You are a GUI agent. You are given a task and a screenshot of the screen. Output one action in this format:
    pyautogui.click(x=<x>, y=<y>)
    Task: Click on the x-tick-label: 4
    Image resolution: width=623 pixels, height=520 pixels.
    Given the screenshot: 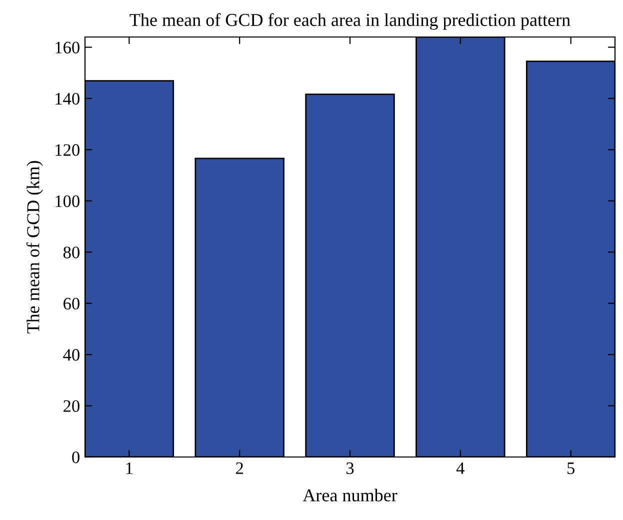 What is the action you would take?
    pyautogui.click(x=460, y=468)
    